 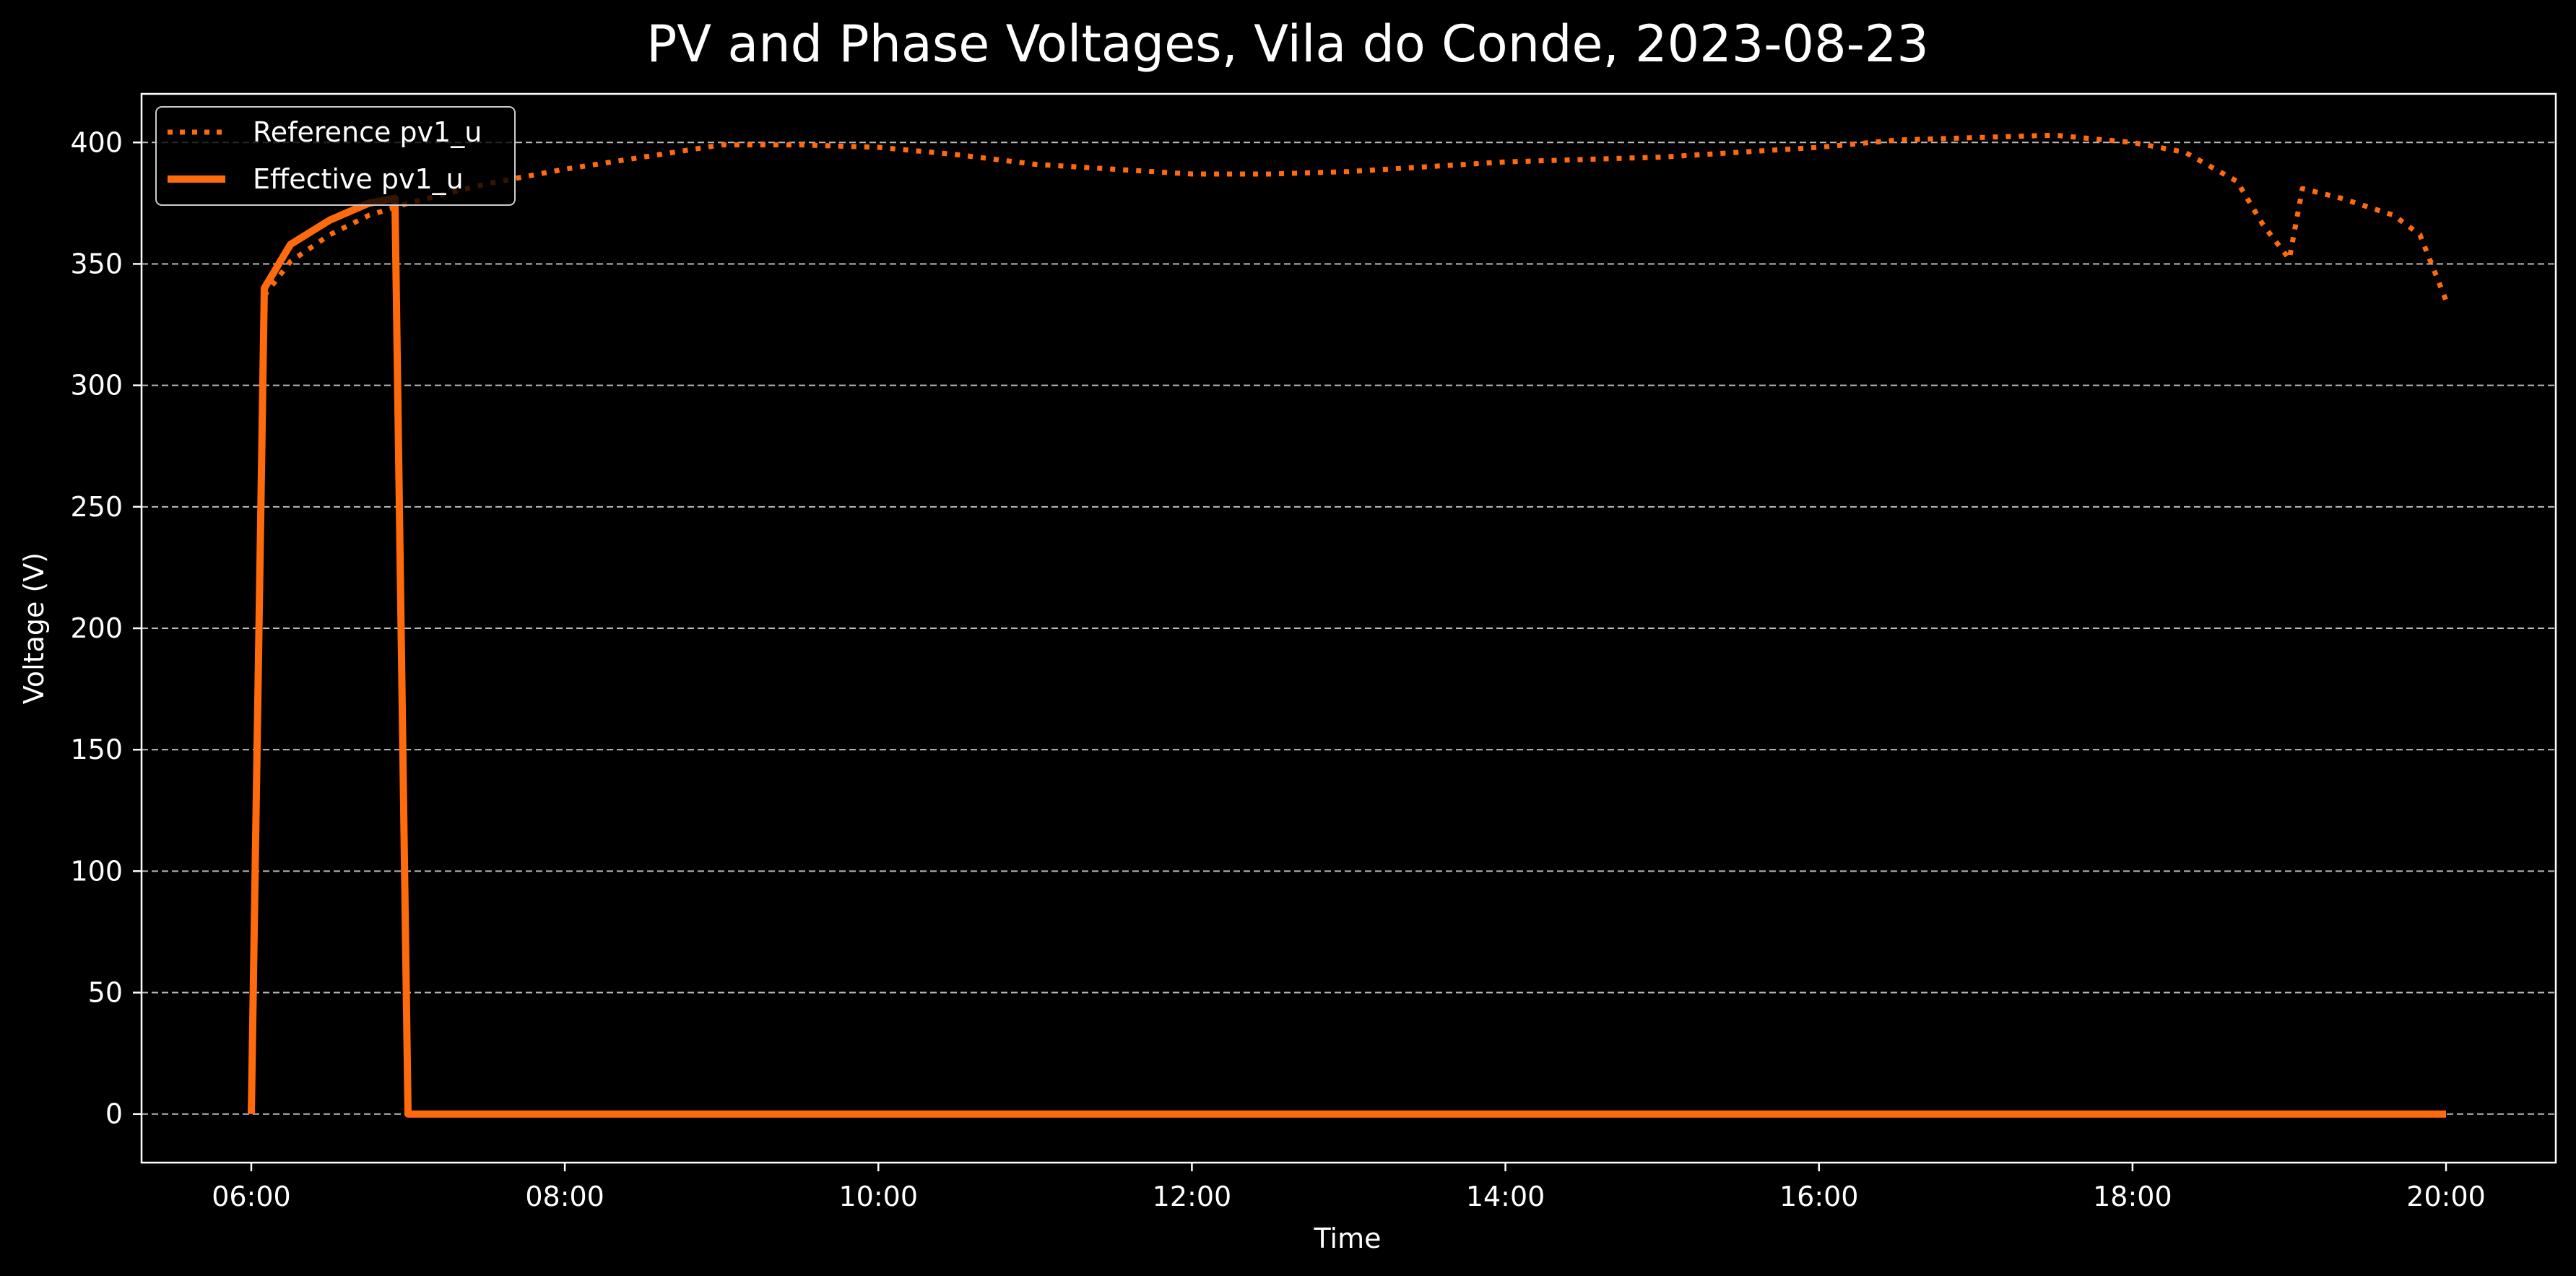 What do you see at coordinates (96, 386) in the screenshot?
I see `y-tick-label: 300` at bounding box center [96, 386].